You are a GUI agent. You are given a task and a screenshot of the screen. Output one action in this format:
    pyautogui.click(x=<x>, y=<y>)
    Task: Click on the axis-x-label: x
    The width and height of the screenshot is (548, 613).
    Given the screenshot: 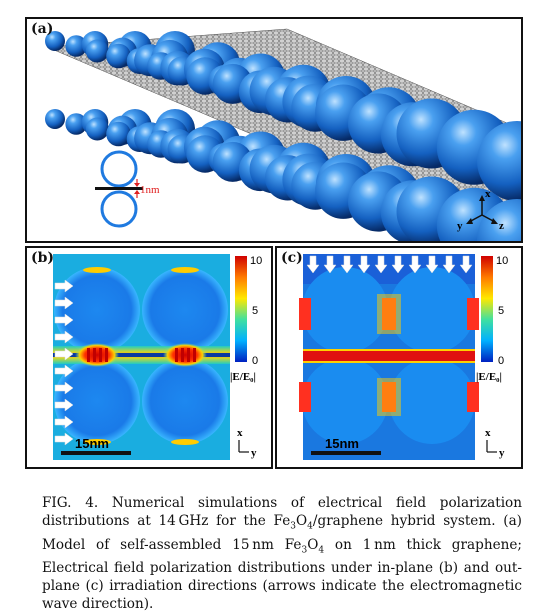 What is the action you would take?
    pyautogui.click(x=488, y=194)
    